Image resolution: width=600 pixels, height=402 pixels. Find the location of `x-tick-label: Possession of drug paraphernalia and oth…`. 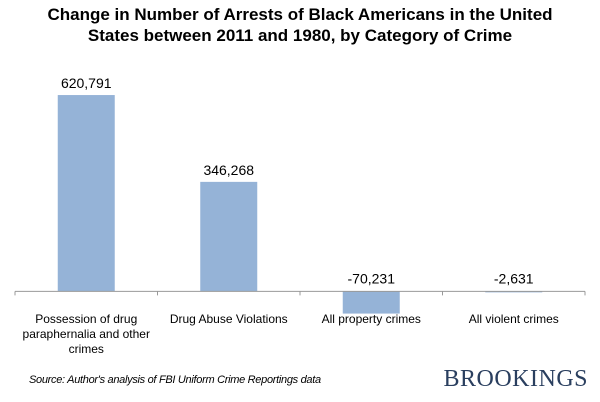

x-tick-label: Possession of drug paraphernalia and oth… is located at coordinates (86, 334).